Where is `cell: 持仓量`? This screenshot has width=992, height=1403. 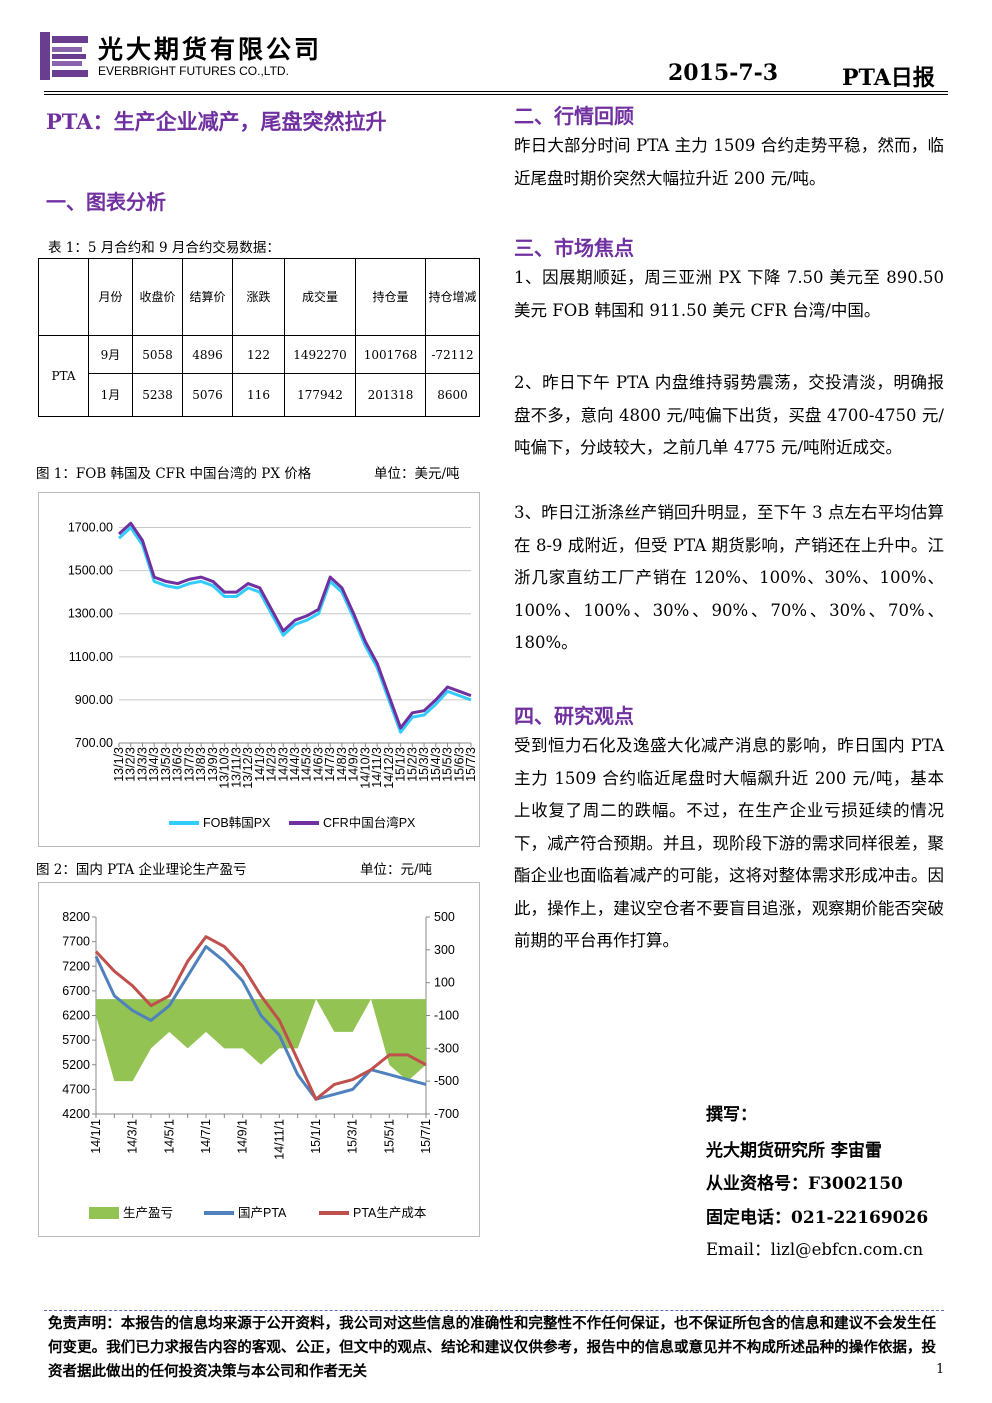
cell: 持仓量 is located at coordinates (390, 297).